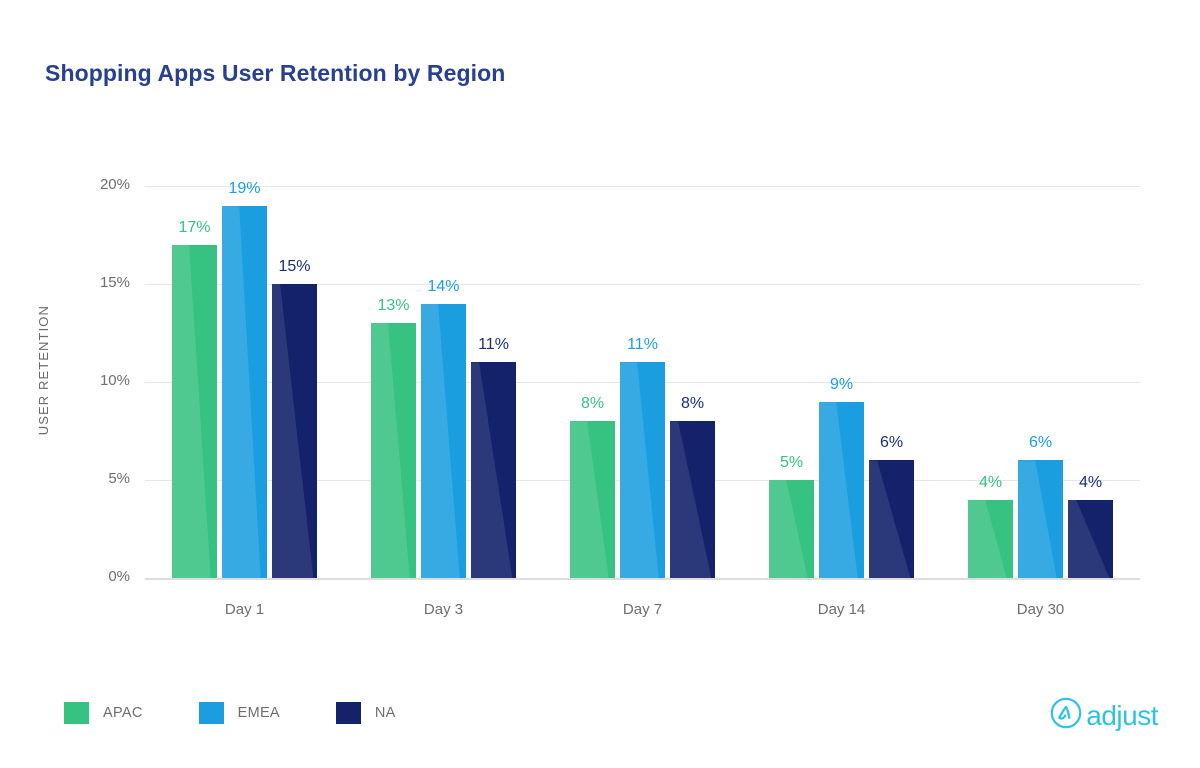  Describe the element at coordinates (1066, 715) in the screenshot. I see `adjust-circle-logo-icon` at that location.